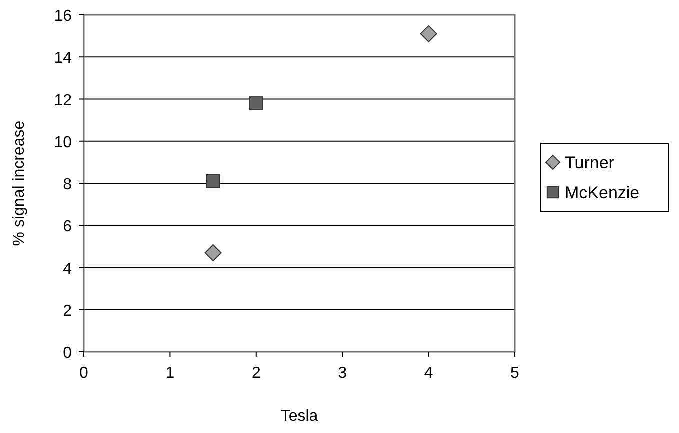 This screenshot has height=433, width=679. Describe the element at coordinates (299, 416) in the screenshot. I see `x-axis-title: Tesla` at that location.